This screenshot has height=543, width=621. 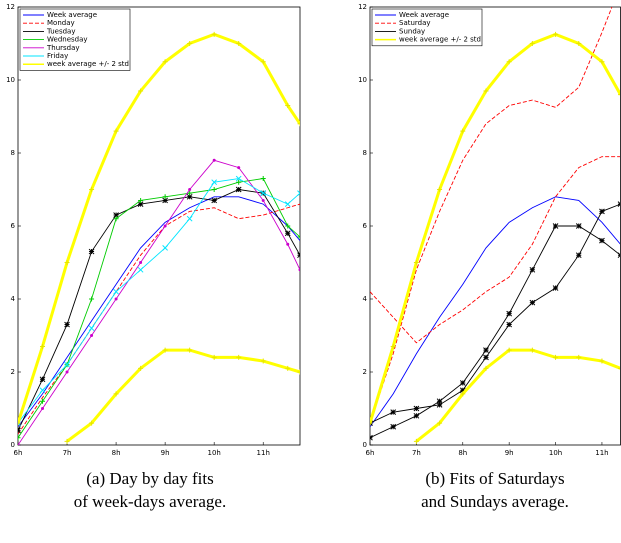 I want to click on legend-label: Monday, so click(x=61, y=23).